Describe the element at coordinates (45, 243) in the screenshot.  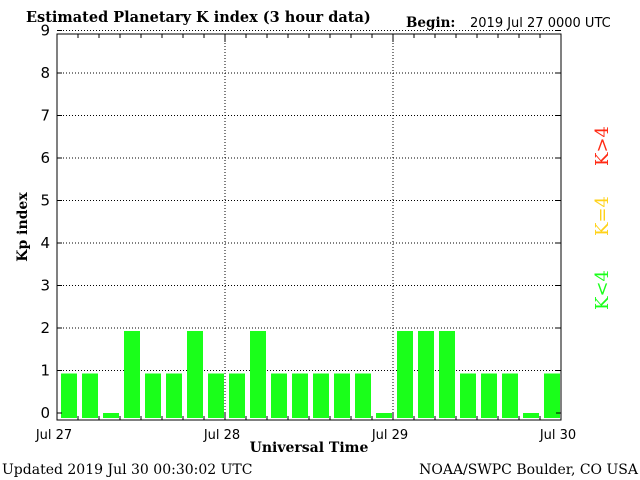
I see `y-tick-label: 4` at that location.